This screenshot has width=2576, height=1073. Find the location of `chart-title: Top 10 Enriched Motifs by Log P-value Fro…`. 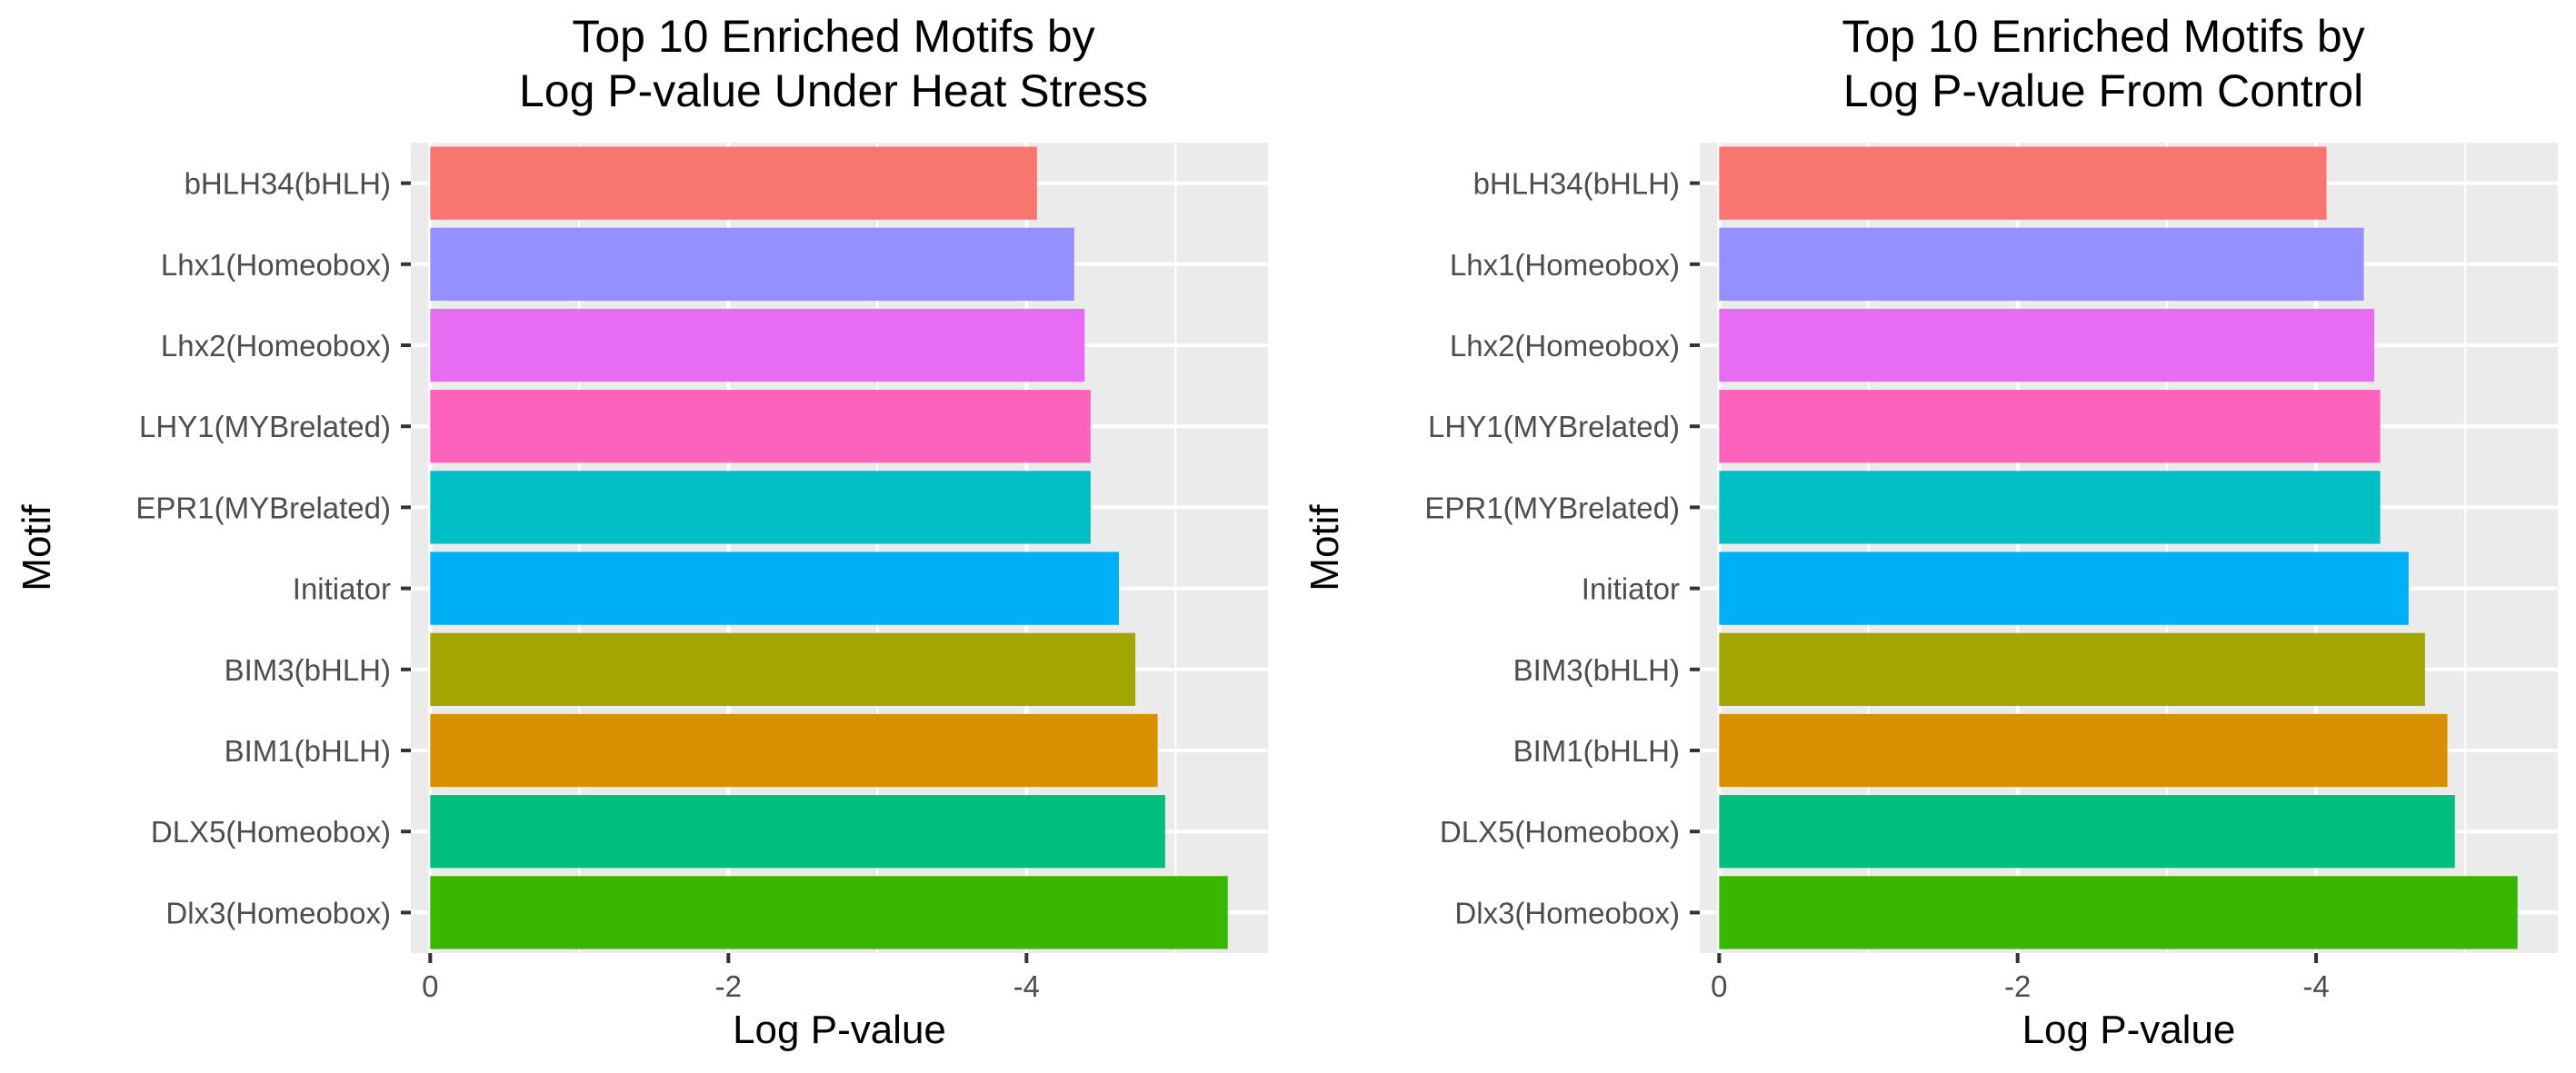

chart-title: Top 10 Enriched Motifs by Log P-value Fro… is located at coordinates (2103, 64).